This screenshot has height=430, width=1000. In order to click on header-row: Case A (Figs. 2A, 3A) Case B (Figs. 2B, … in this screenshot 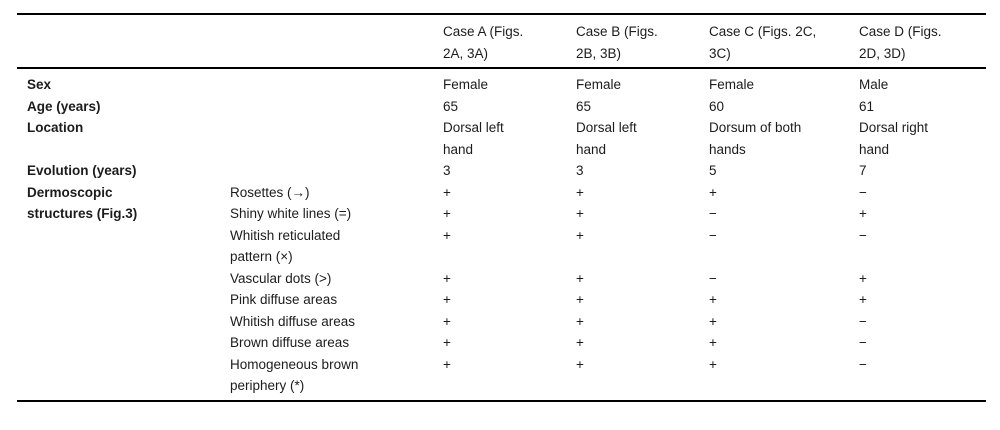, I will do `click(501, 41)`.